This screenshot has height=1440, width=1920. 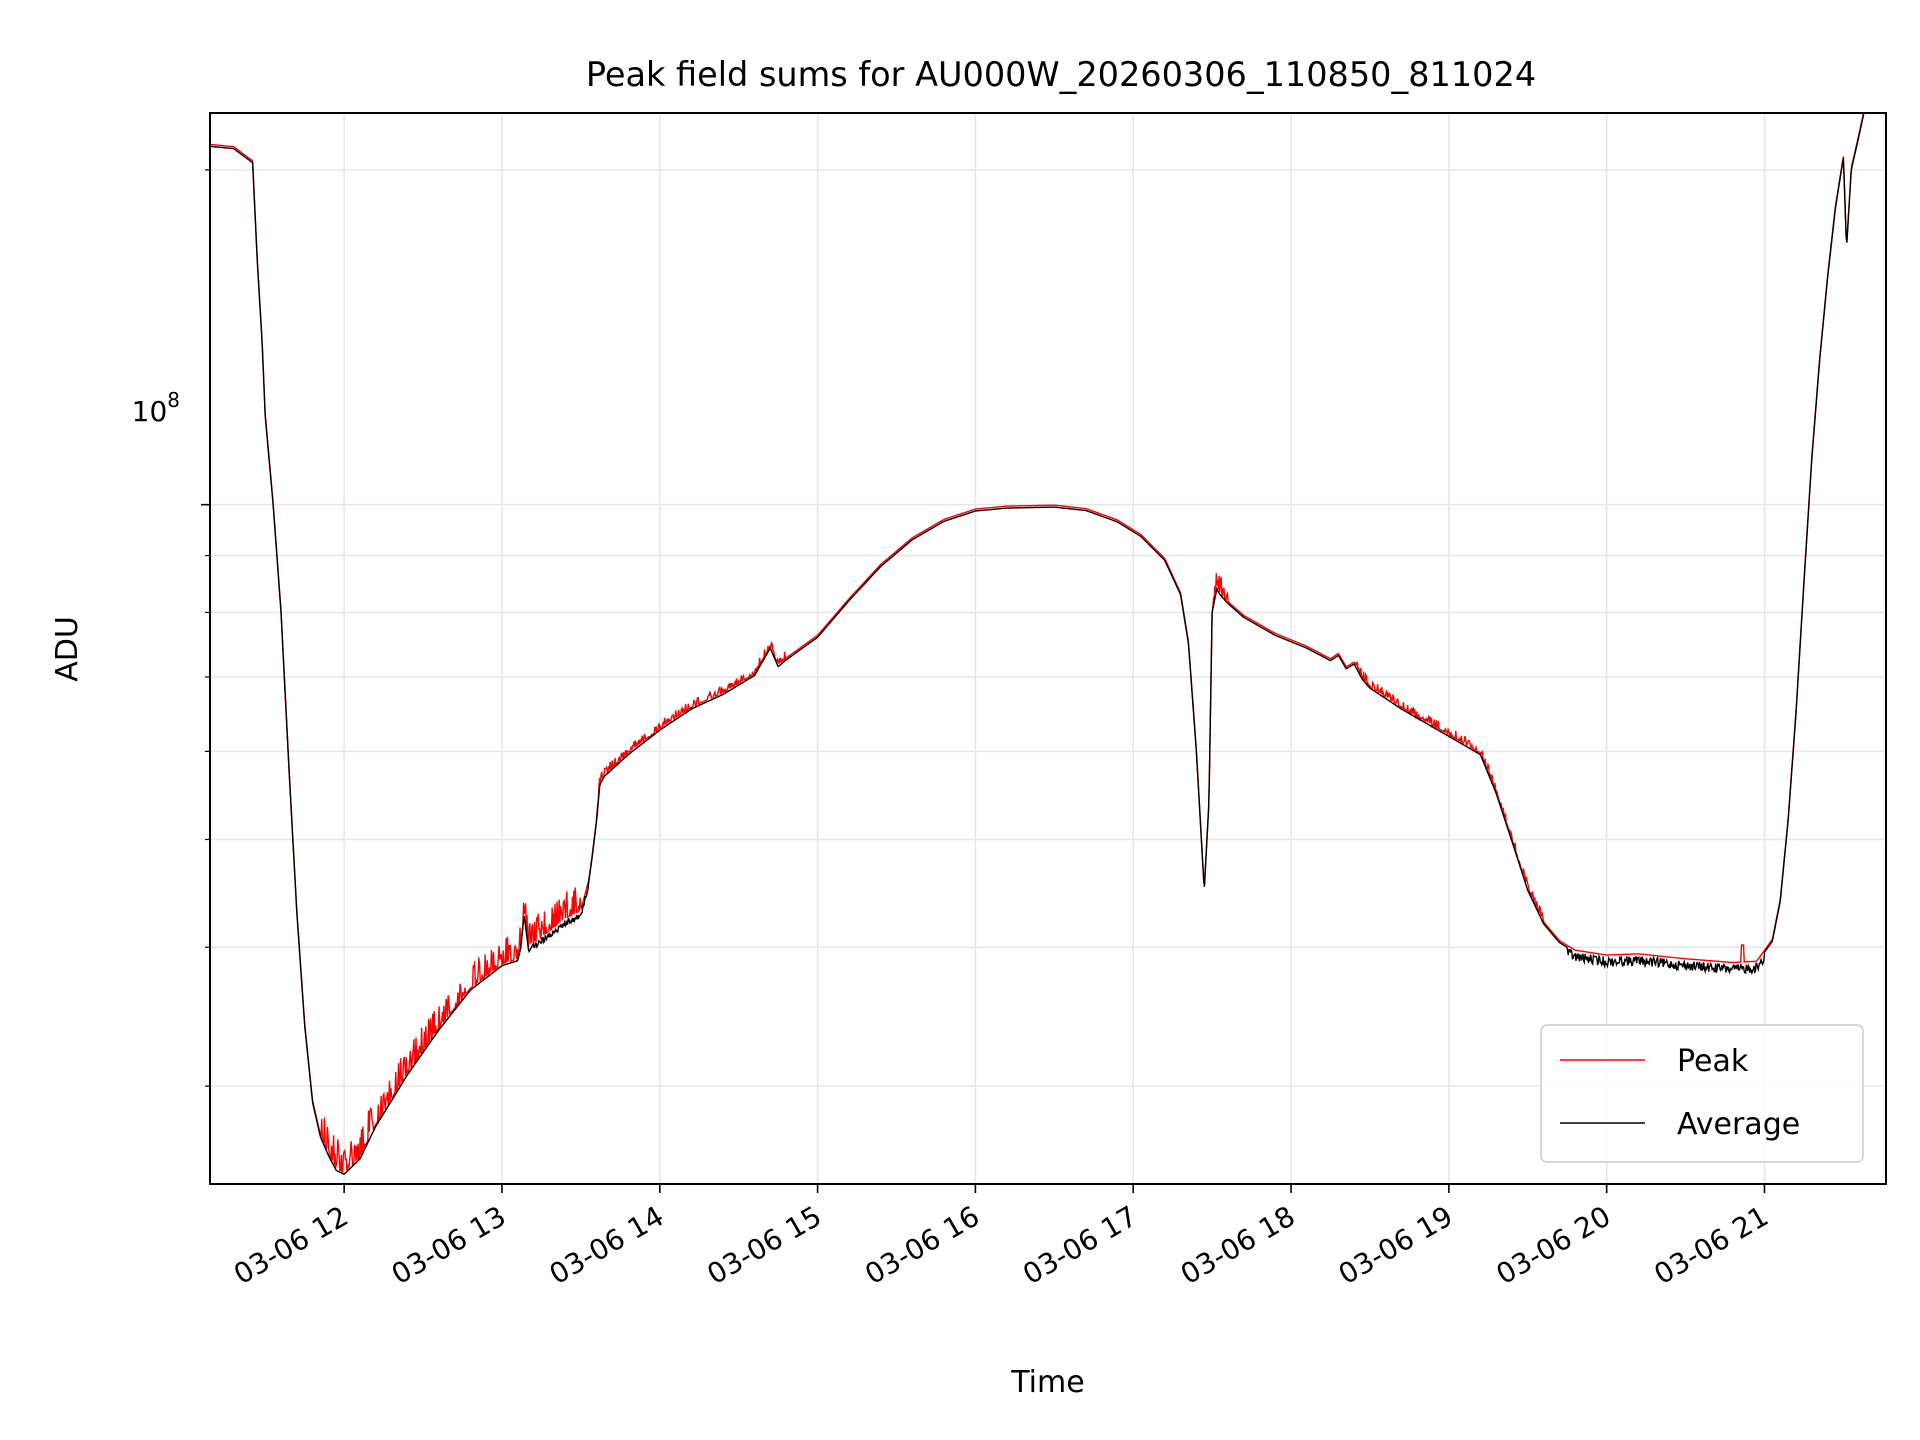 What do you see at coordinates (1702, 1093) in the screenshot?
I see `legend: Peak Average` at bounding box center [1702, 1093].